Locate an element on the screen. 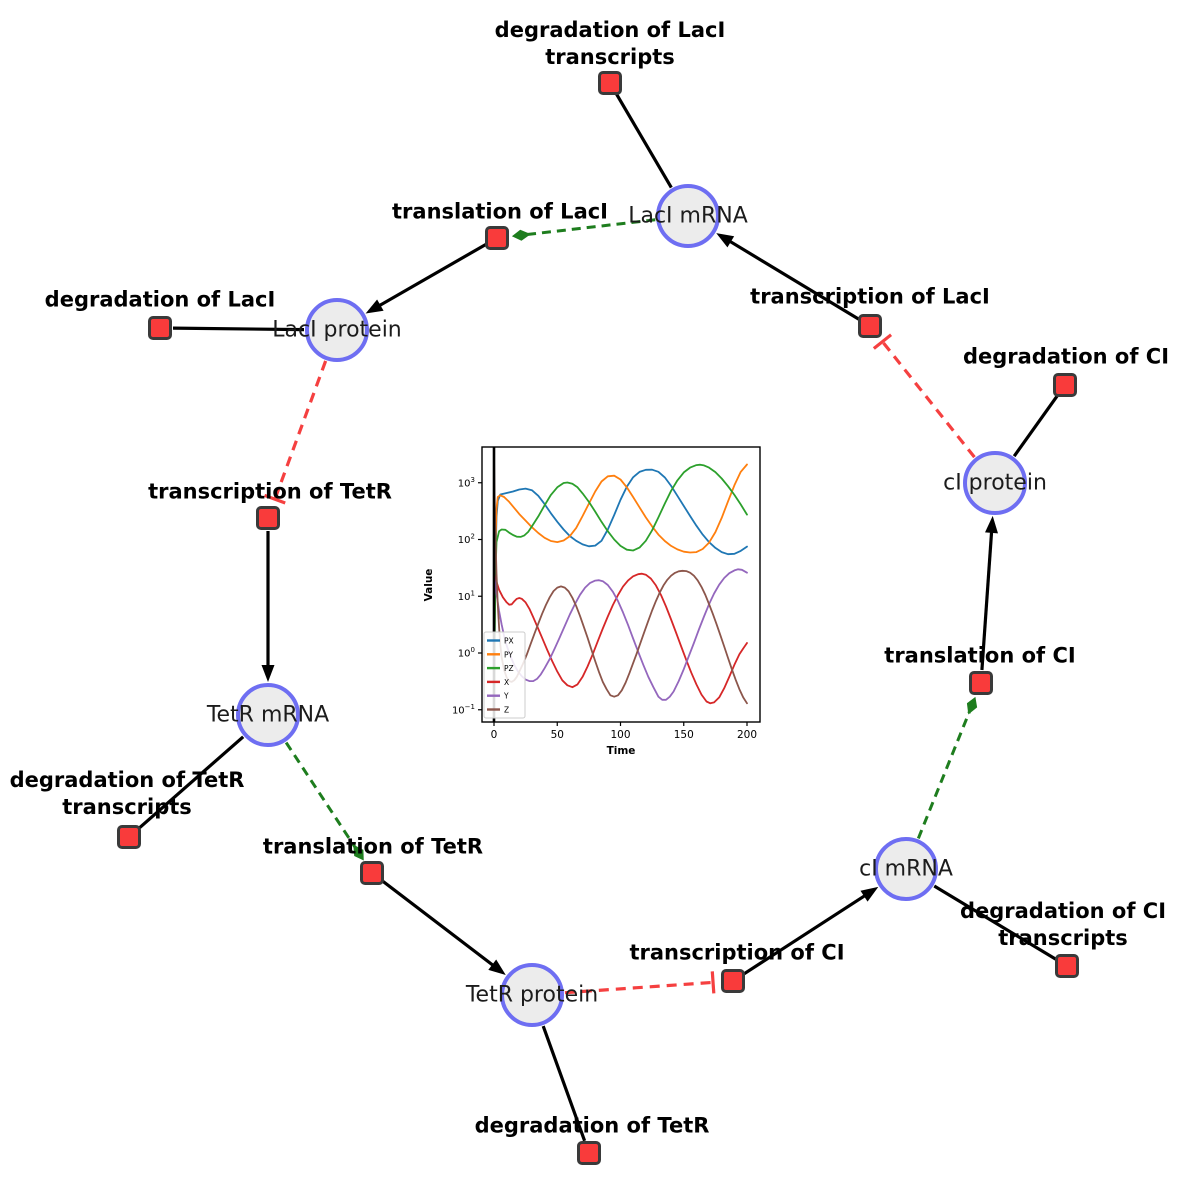  edge-laci-mrna-to-degradation-of-laci-transcripts-consumption is located at coordinates (644, 141).